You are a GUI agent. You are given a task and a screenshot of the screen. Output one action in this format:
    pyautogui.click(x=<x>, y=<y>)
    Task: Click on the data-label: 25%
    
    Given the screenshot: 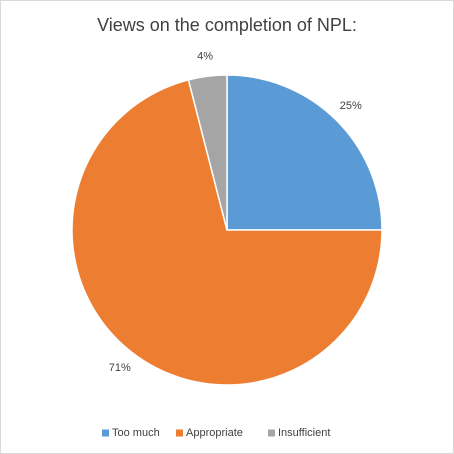 What is the action you would take?
    pyautogui.click(x=351, y=106)
    